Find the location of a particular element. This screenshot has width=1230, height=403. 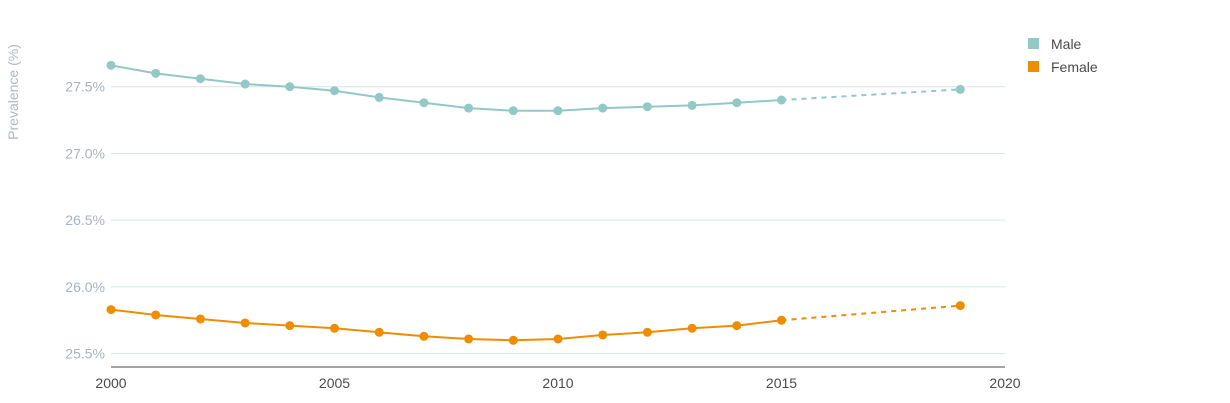

x-axis-ticks: 2000 2005 2010 2015 2020 is located at coordinates (557, 383).